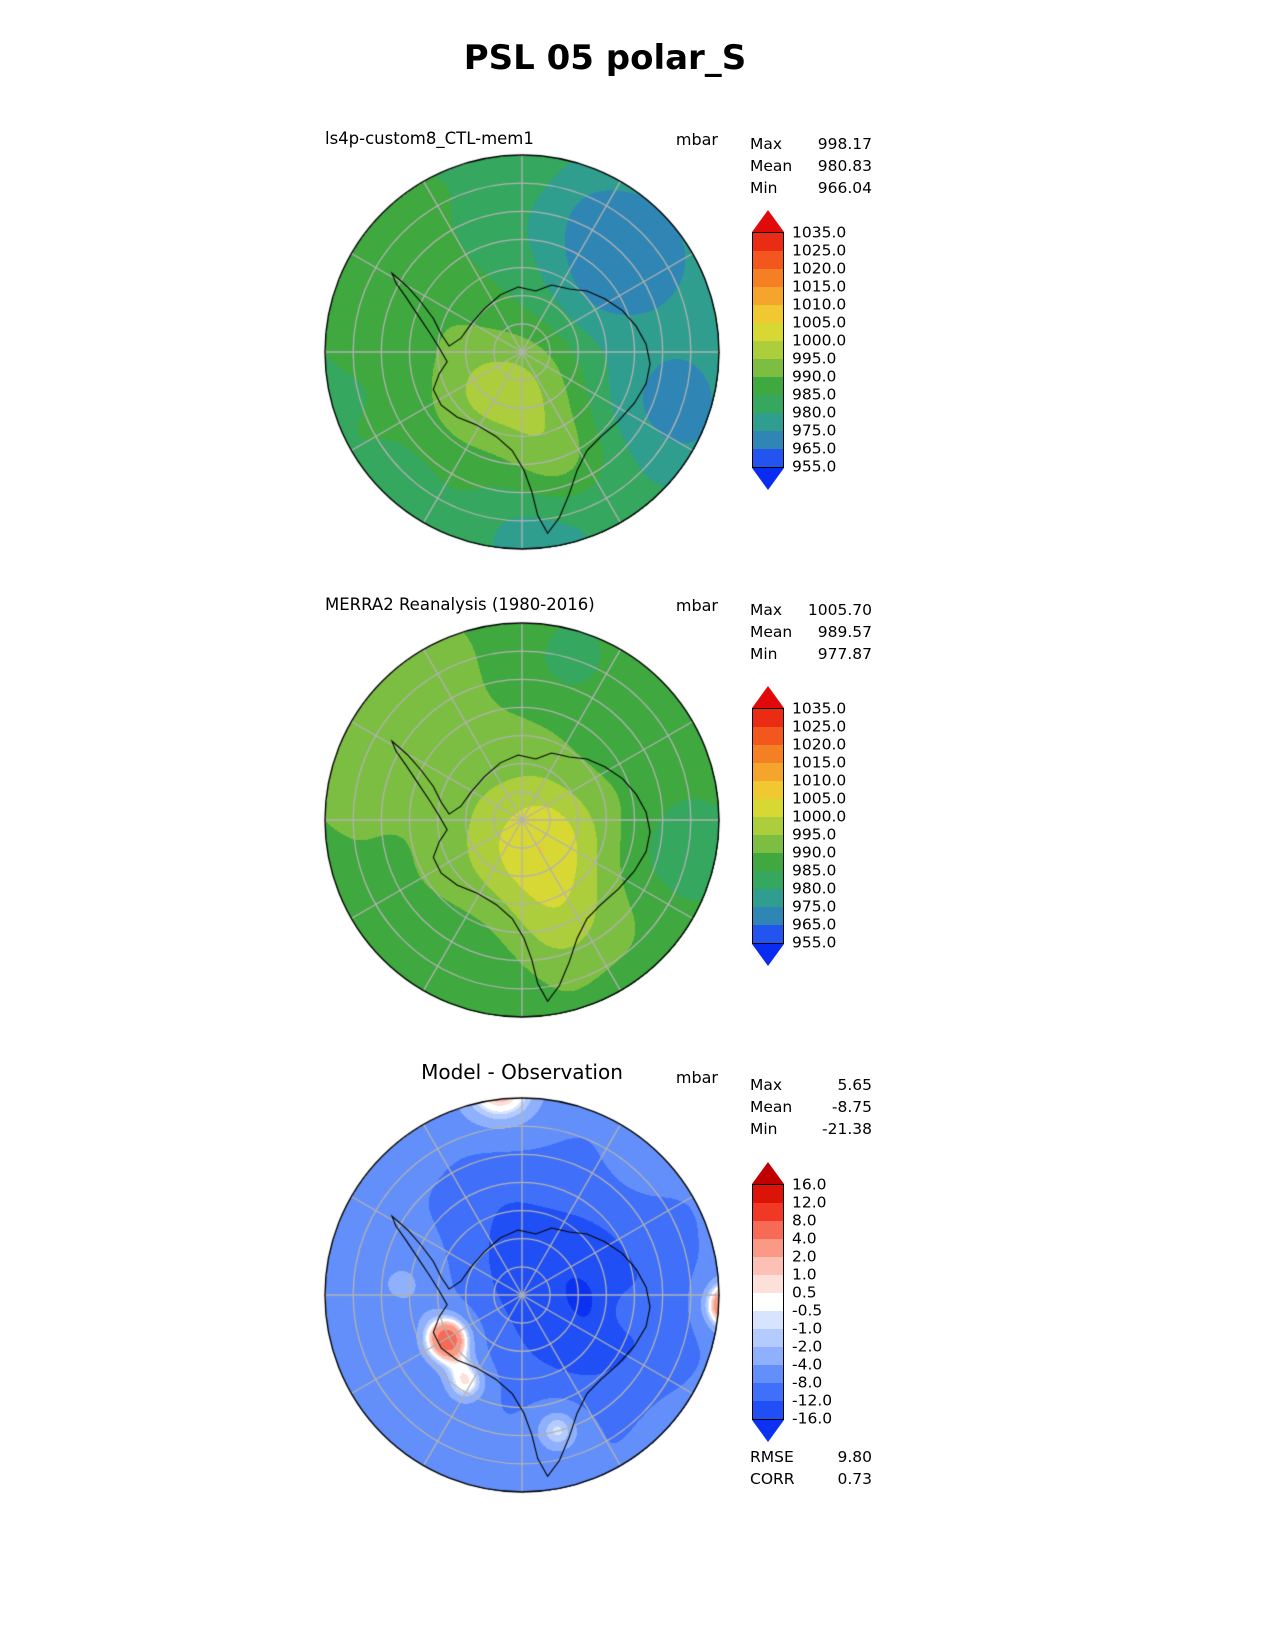  What do you see at coordinates (804, 1292) in the screenshot?
I see `colorbar-tick-label: 0.5` at bounding box center [804, 1292].